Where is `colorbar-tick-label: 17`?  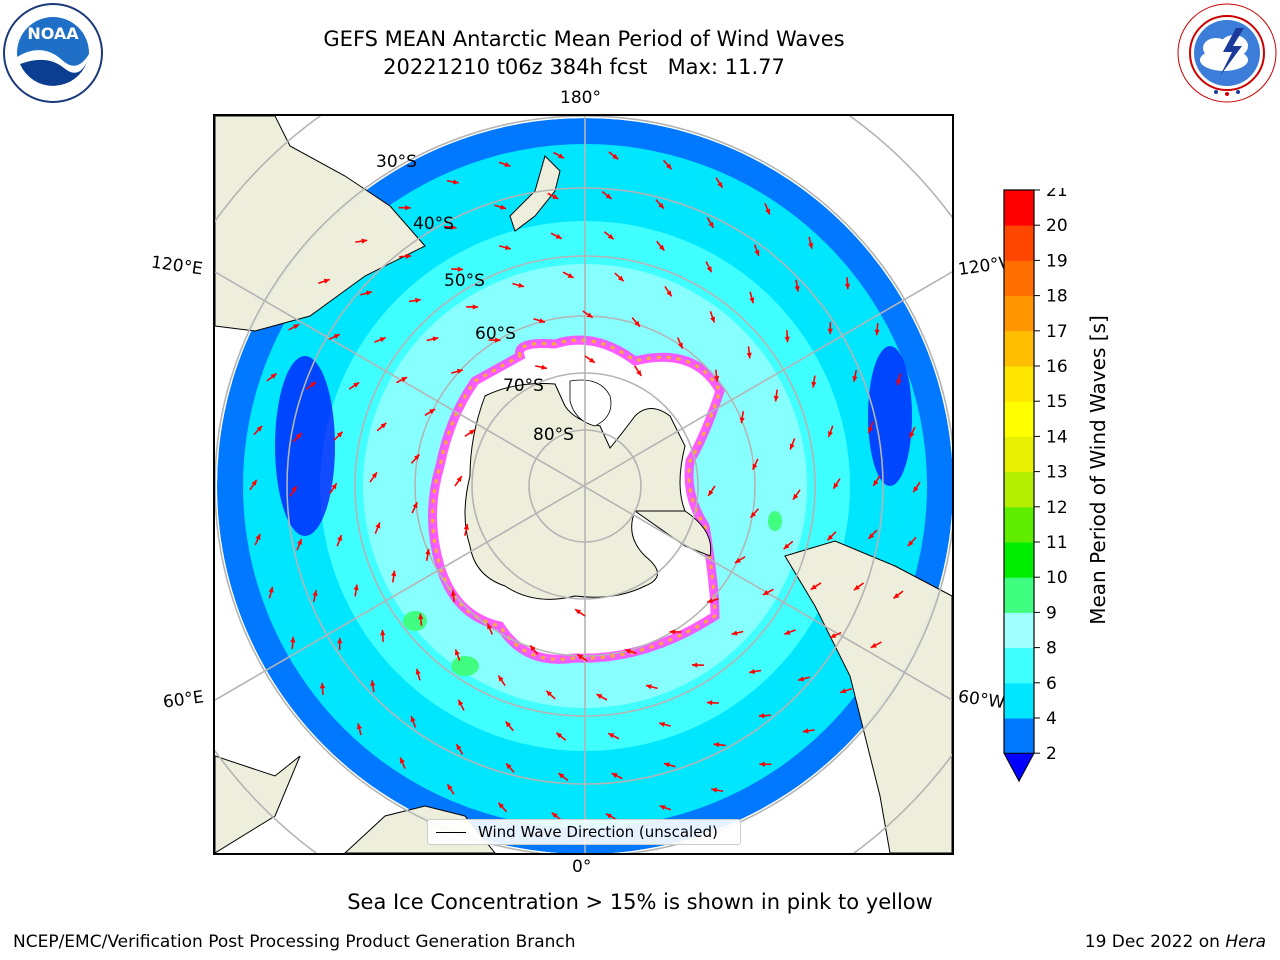
colorbar-tick-label: 17 is located at coordinates (1057, 332).